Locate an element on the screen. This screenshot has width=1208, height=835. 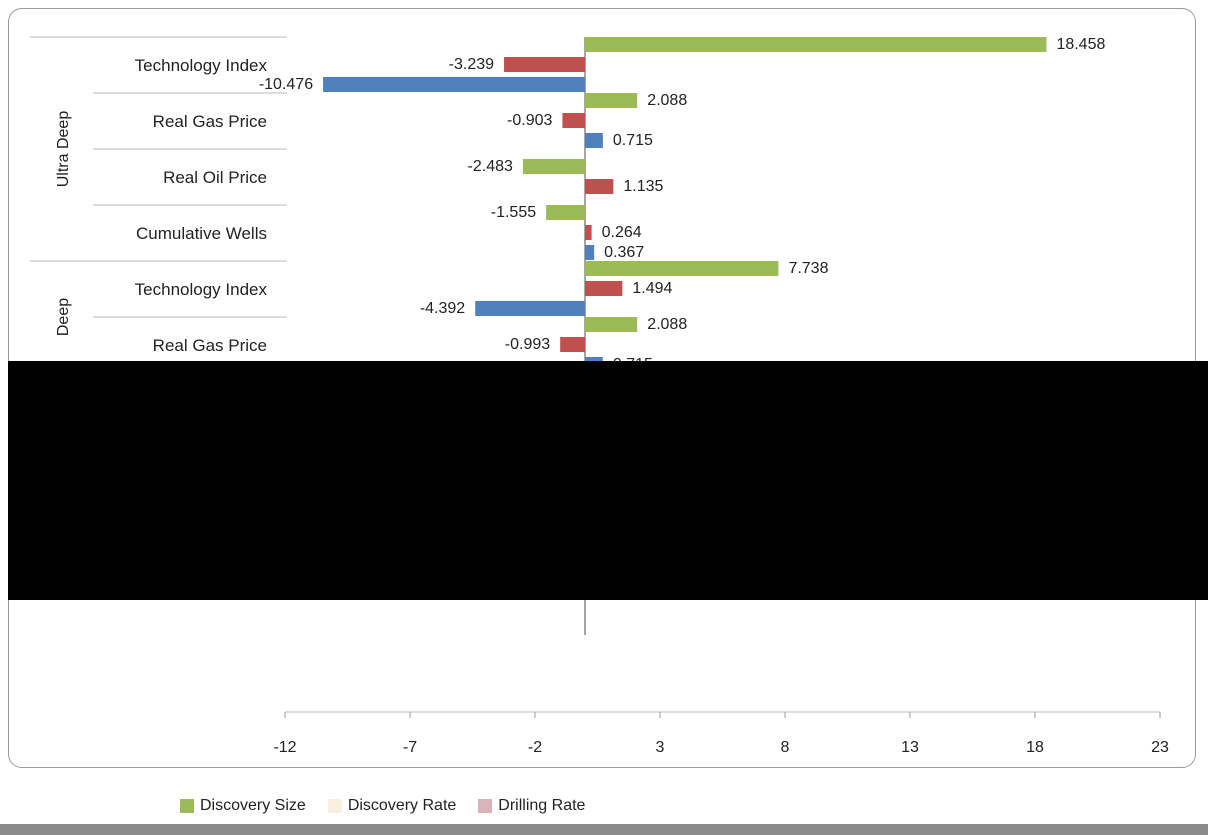
data-label: -0.903 is located at coordinates (529, 120).